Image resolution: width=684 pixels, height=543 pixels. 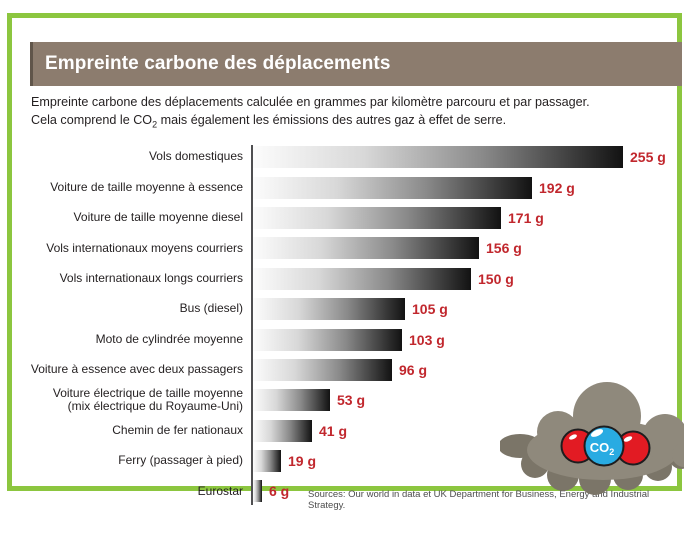 I want to click on bar-category-label: Voiture à essence avec deux passagers, so click(x=136, y=369).